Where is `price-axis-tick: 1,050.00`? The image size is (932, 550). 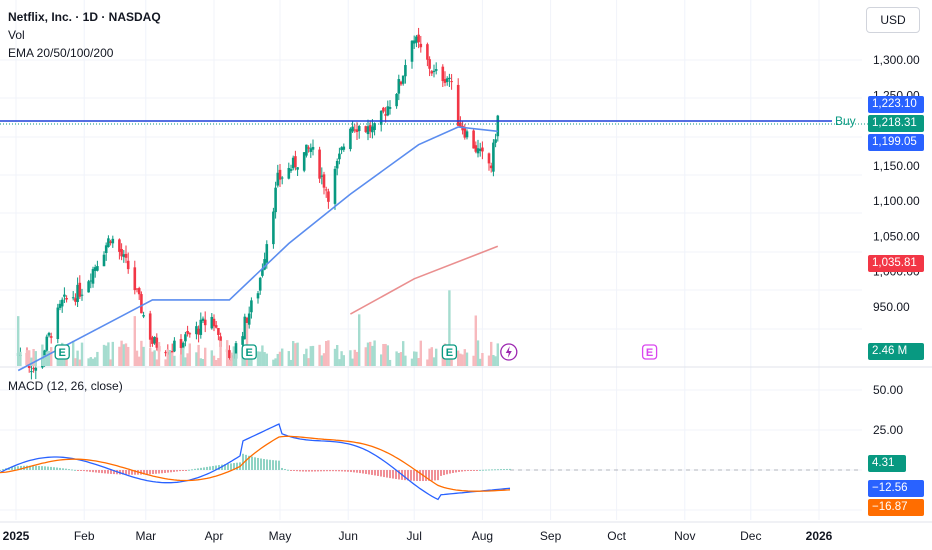 price-axis-tick: 1,050.00 is located at coordinates (896, 236).